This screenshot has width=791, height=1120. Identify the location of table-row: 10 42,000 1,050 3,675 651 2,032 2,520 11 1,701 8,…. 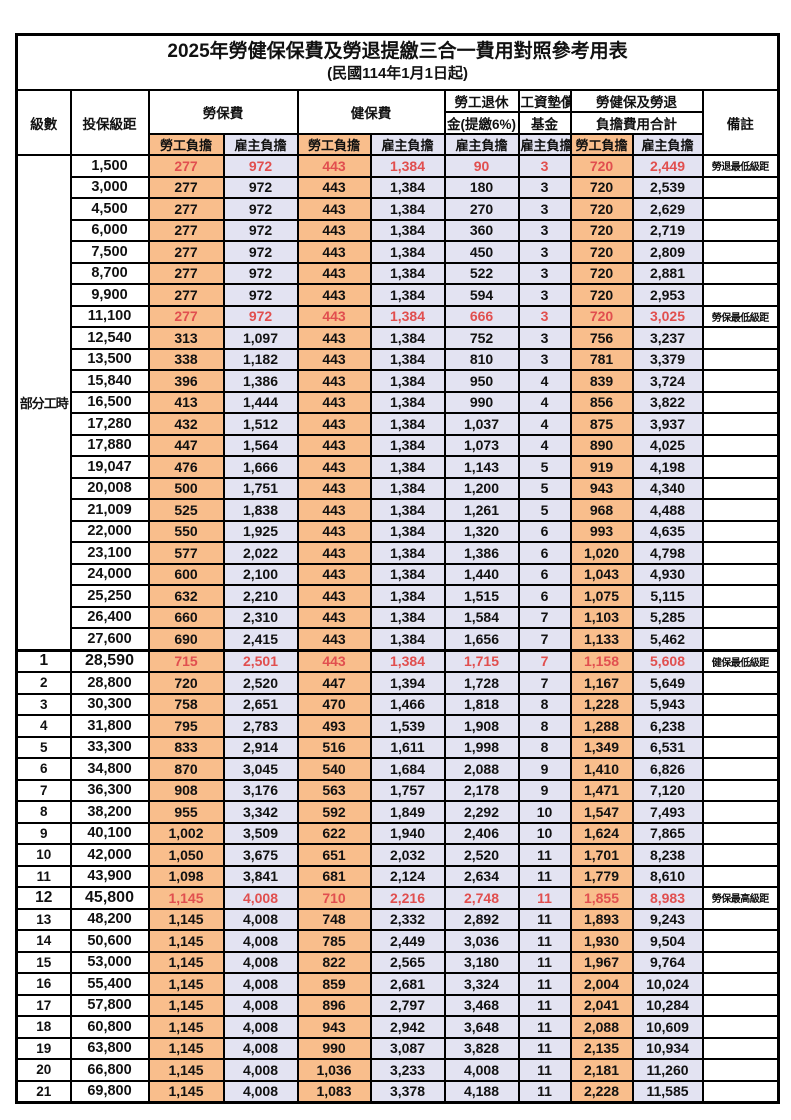
(397, 855).